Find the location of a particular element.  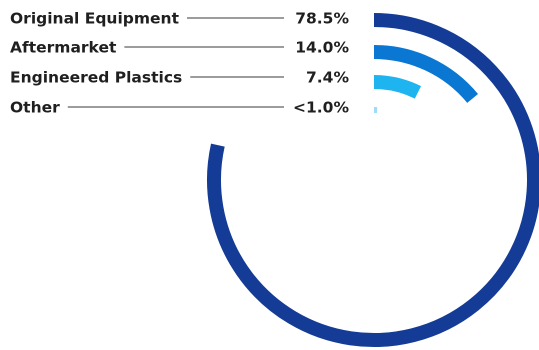

legend-label-aftermarket: Aftermarket is located at coordinates (63, 48).